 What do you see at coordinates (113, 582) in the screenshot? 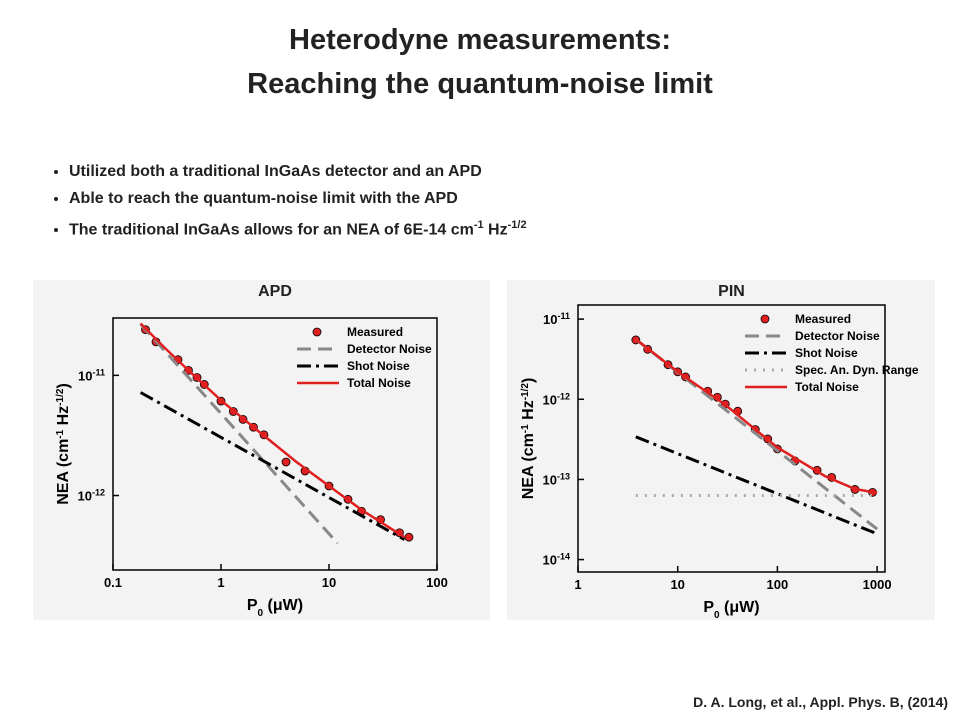
I see `x-tick-label: 0.1` at bounding box center [113, 582].